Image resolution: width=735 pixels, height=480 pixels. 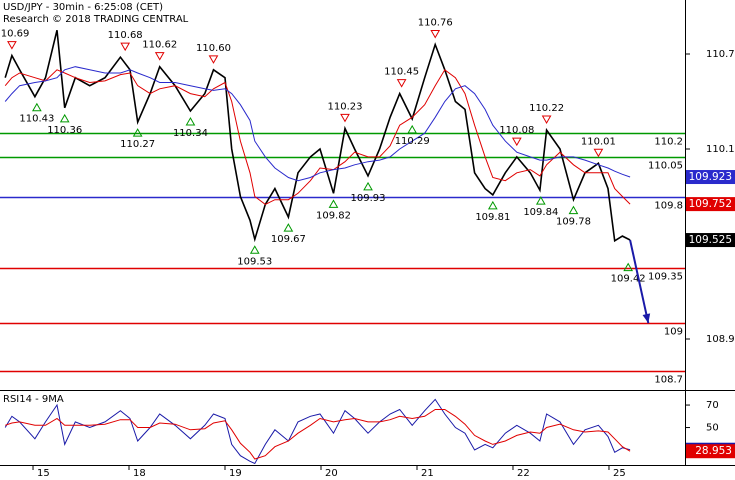 I want to click on last-value-label: 28.953, so click(x=713, y=451).